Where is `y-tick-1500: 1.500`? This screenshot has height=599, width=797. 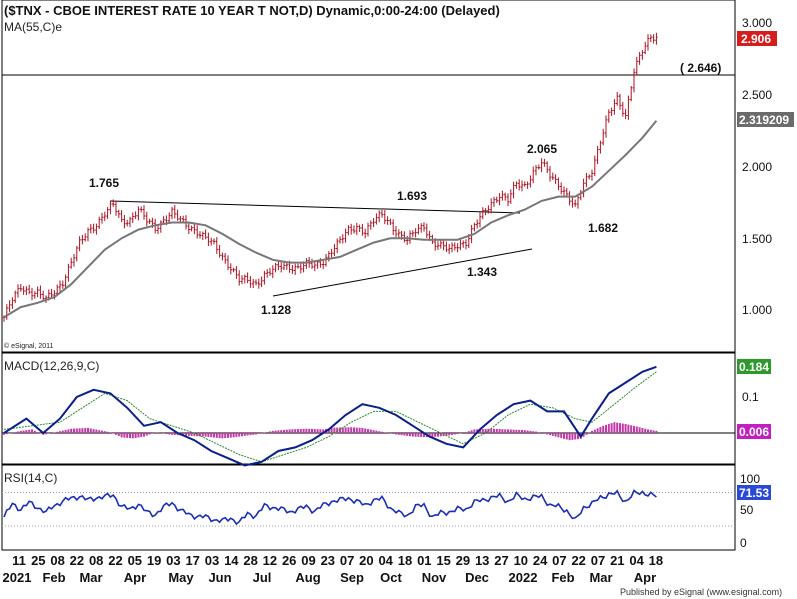
y-tick-1500: 1.500 is located at coordinates (757, 239).